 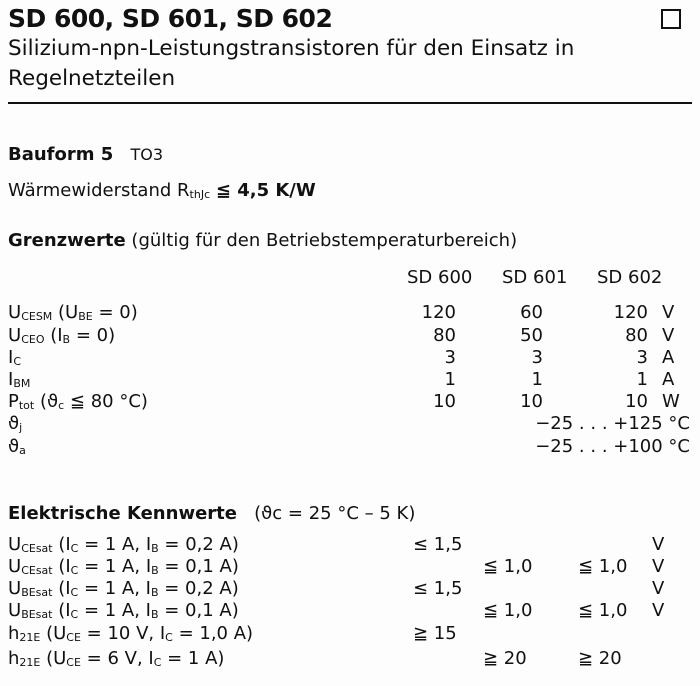 I want to click on label-part: a, so click(x=22, y=450).